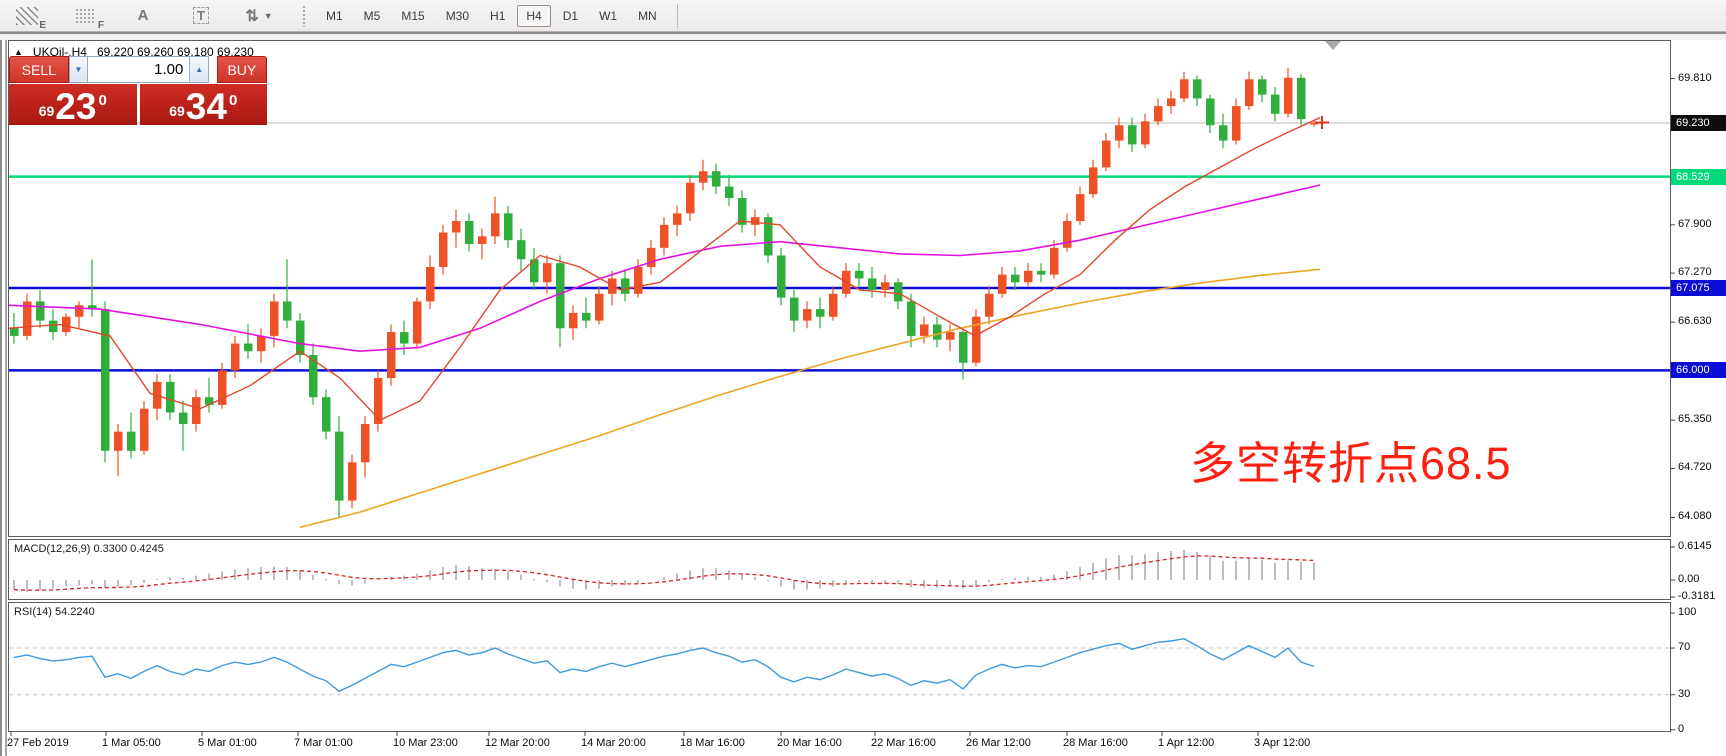  I want to click on price-badge: 68.529, so click(1698, 176).